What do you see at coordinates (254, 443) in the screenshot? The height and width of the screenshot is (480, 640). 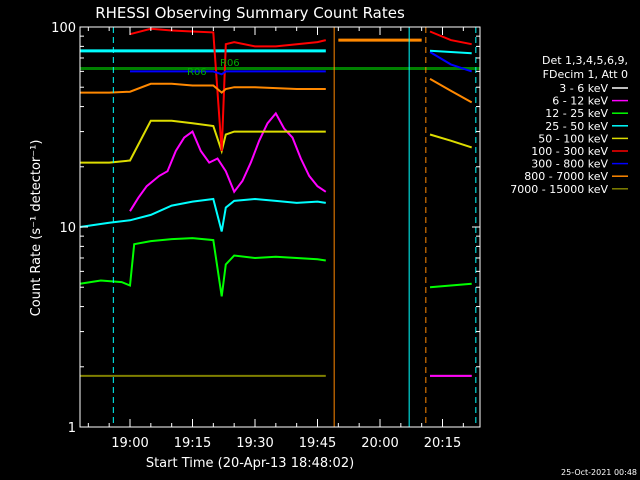 I see `x-tick-label-2: 19:30` at bounding box center [254, 443].